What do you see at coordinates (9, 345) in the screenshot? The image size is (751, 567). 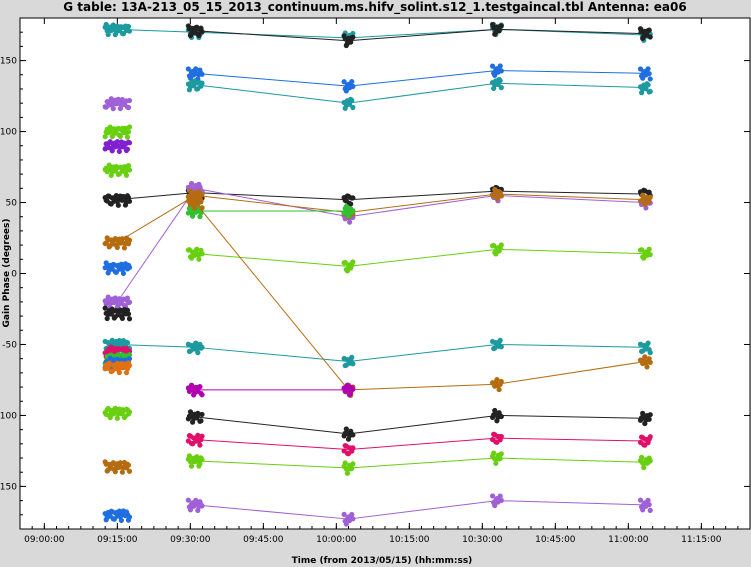 I see `y-tick-label: -50` at bounding box center [9, 345].